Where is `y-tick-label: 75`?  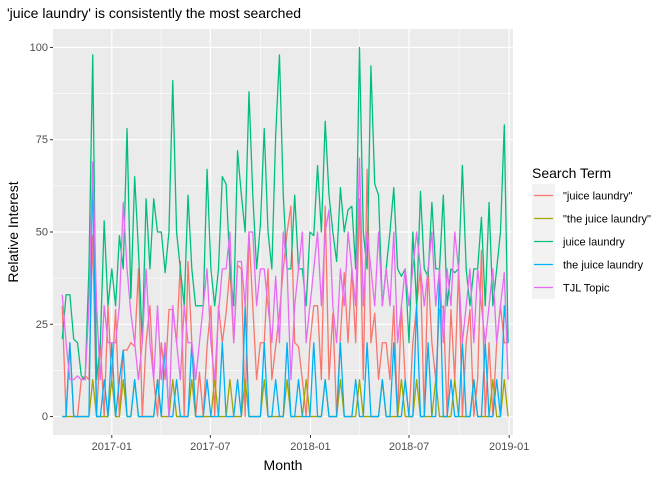
y-tick-label: 75 is located at coordinates (42, 140).